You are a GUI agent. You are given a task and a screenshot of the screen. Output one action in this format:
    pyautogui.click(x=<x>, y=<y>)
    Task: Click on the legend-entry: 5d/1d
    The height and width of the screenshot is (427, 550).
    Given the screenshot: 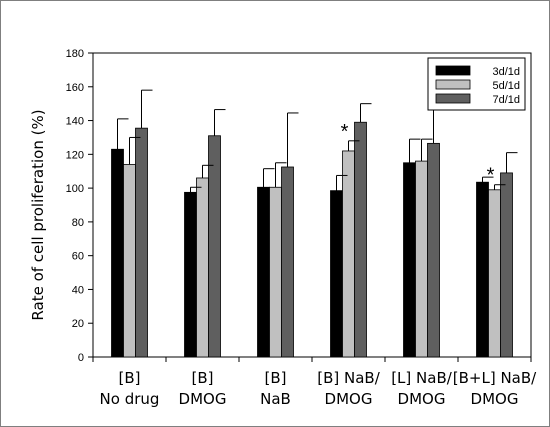 What is the action you would take?
    pyautogui.click(x=506, y=86)
    